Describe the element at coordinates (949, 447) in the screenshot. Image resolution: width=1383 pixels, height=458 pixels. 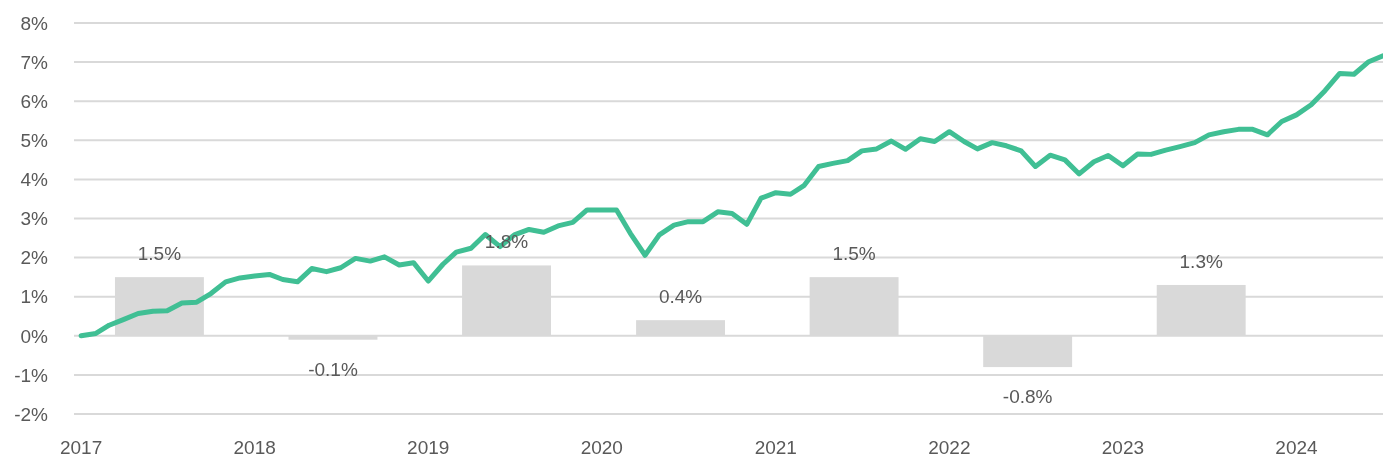
I see `x-tick-label: 2022` at that location.